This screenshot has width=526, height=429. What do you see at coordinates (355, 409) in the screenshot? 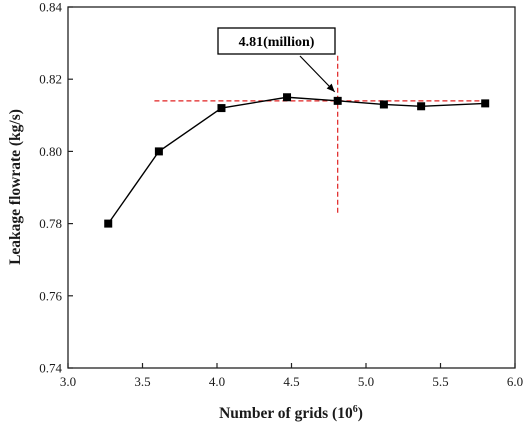
I see `x-axis-title-exponent: 6` at bounding box center [355, 409].